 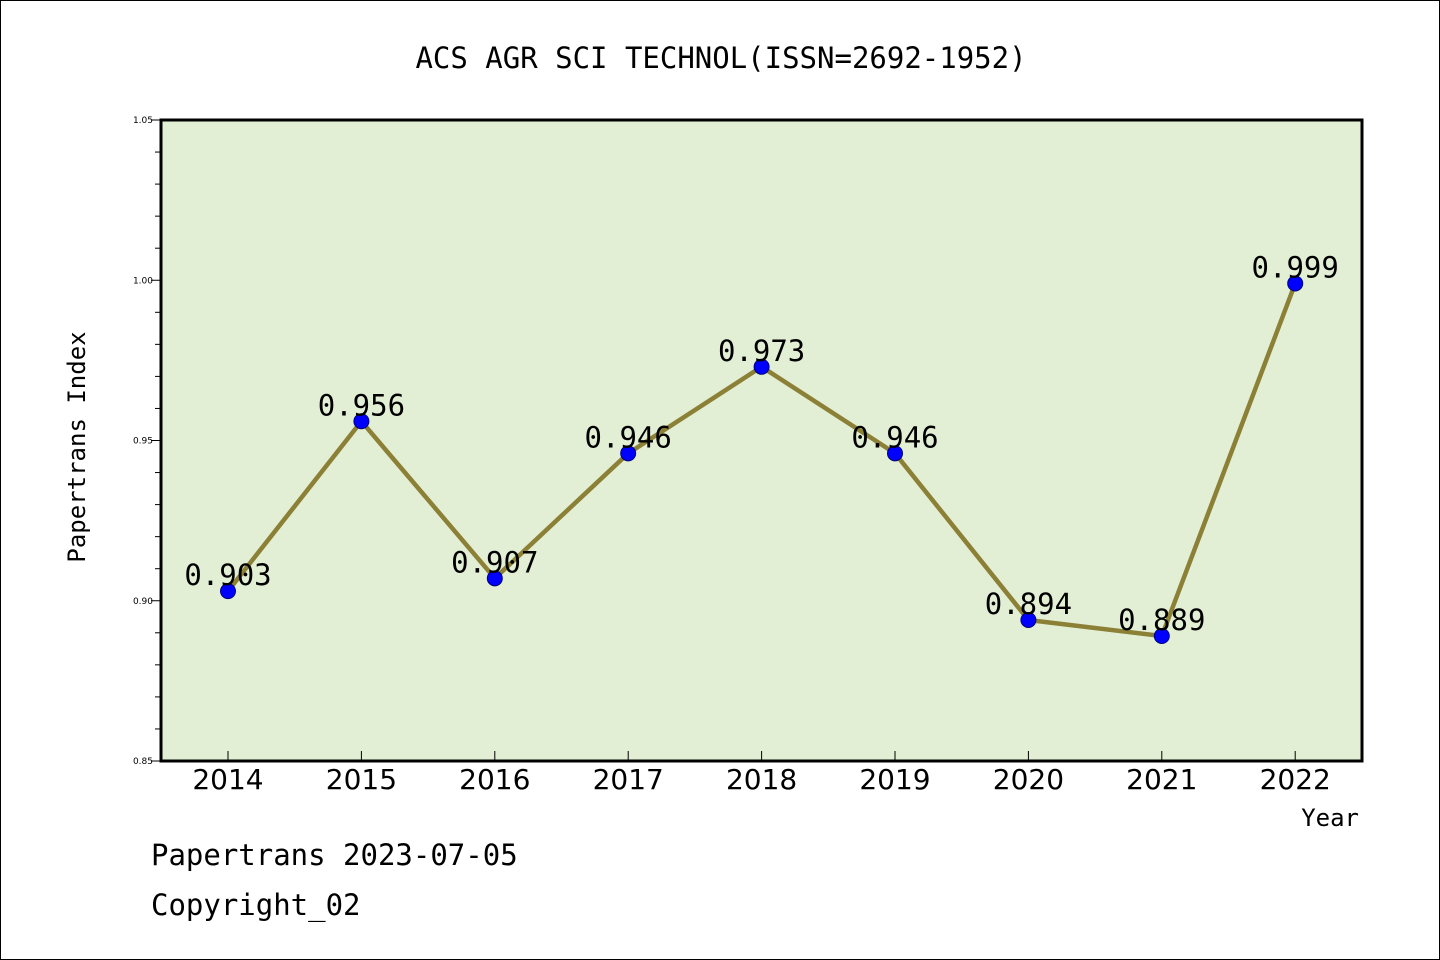 What do you see at coordinates (761, 779) in the screenshot?
I see `x-tick-label: 2018` at bounding box center [761, 779].